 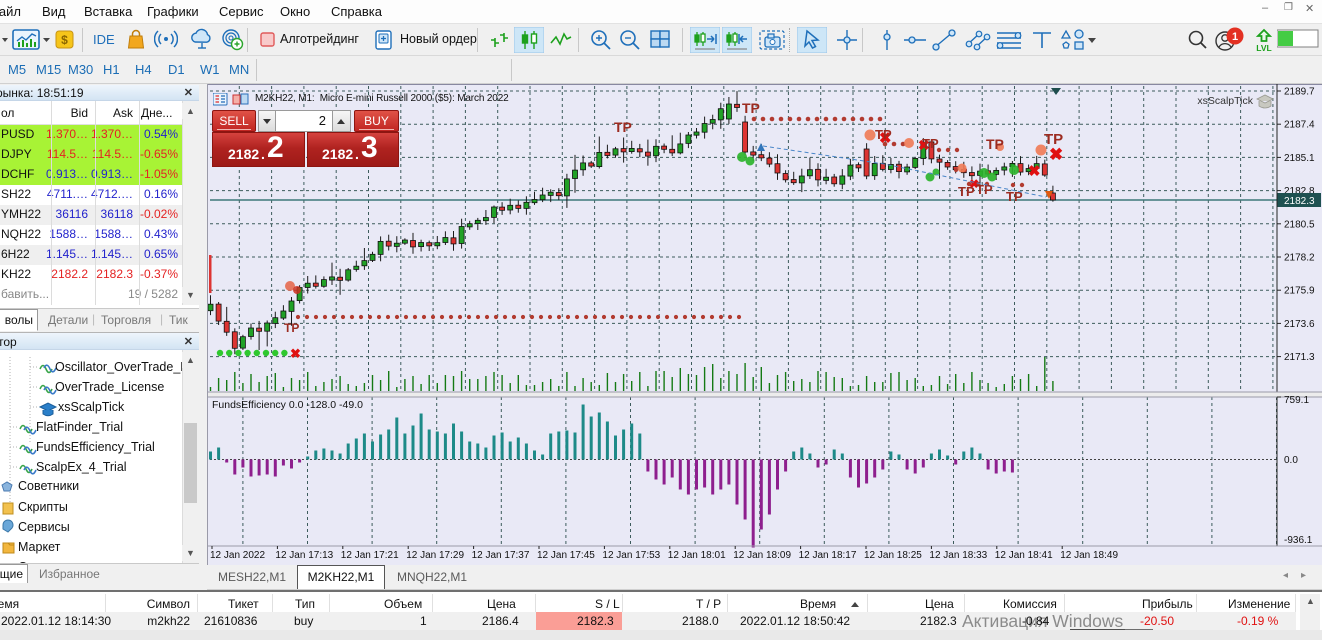 What do you see at coordinates (1299, 291) in the screenshot?
I see `svg-text: 2175.9` at bounding box center [1299, 291].